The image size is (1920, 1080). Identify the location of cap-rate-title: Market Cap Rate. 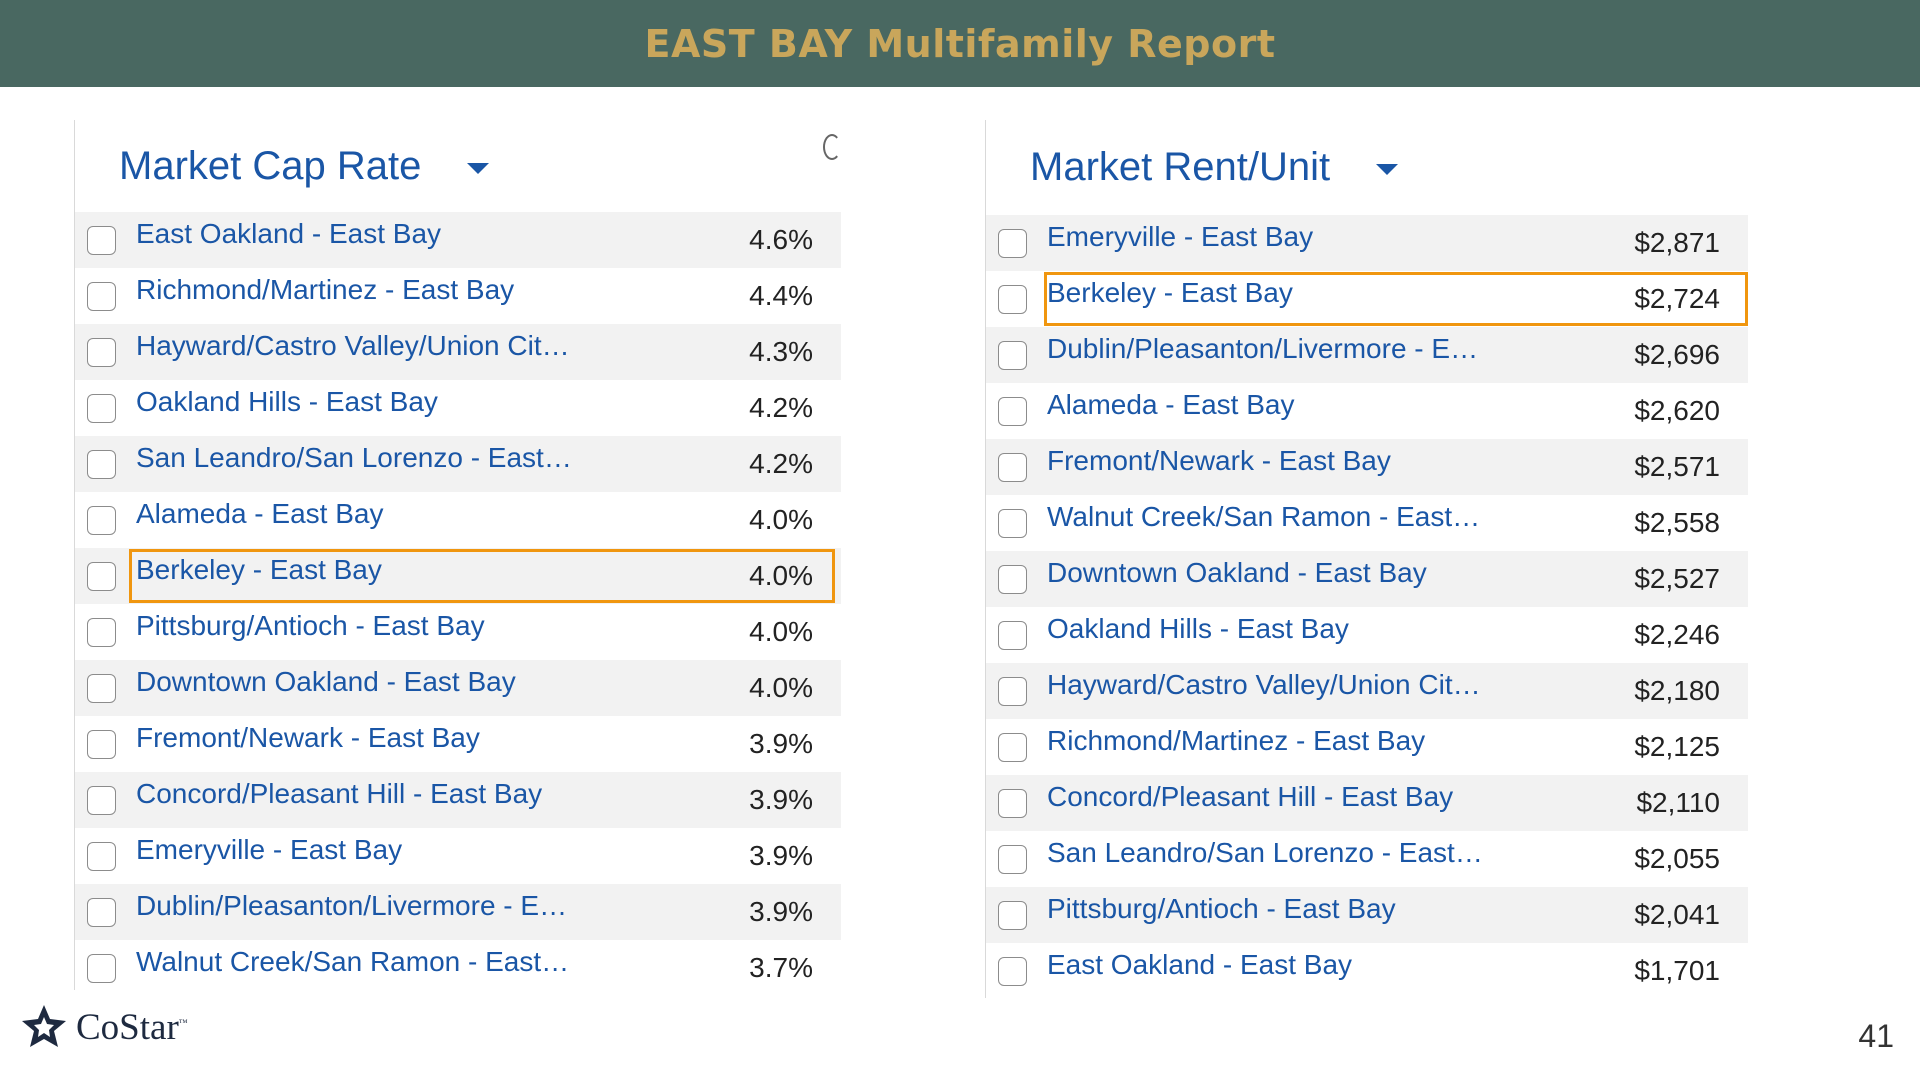
(270, 165).